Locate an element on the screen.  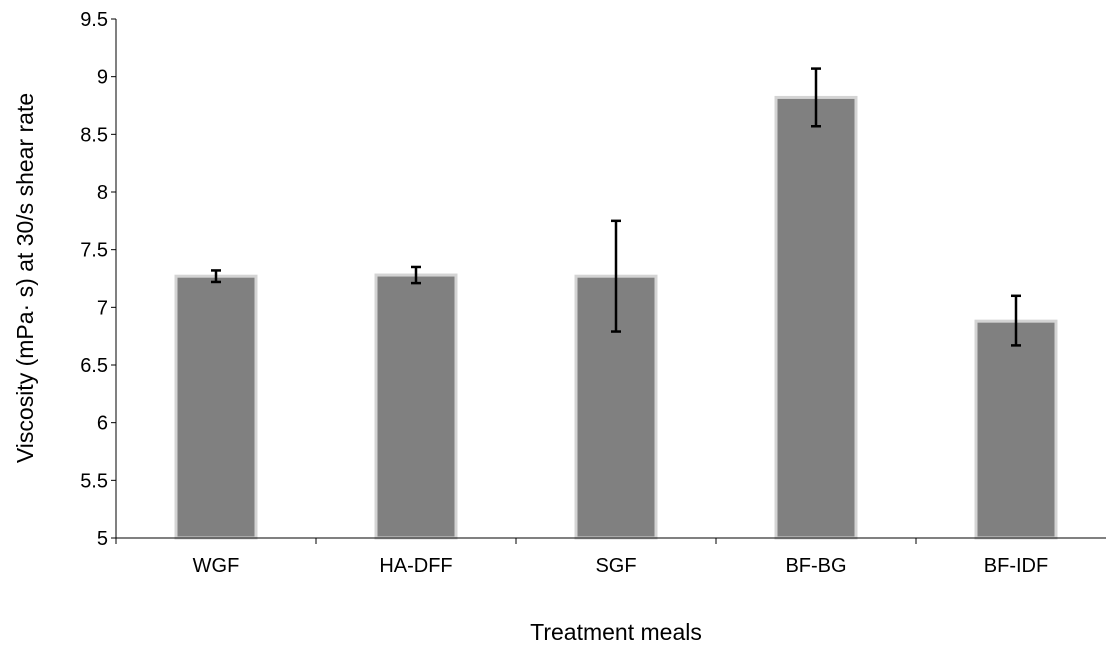
y-tick-label: 7.5 is located at coordinates (94, 251).